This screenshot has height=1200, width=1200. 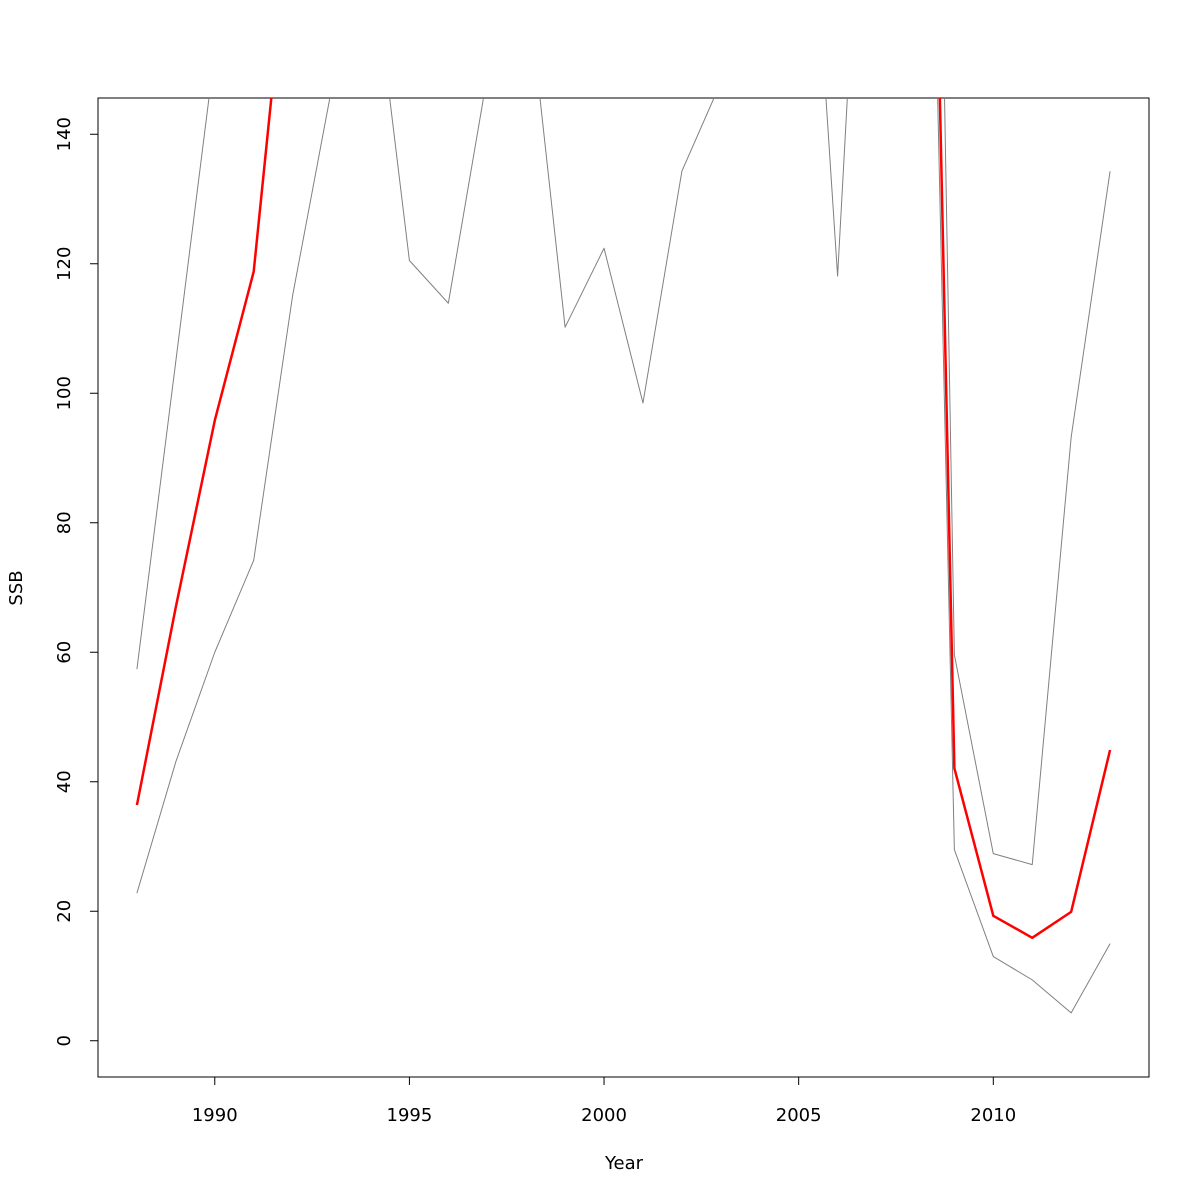 I want to click on y-axis-label: SSB, so click(x=16, y=587).